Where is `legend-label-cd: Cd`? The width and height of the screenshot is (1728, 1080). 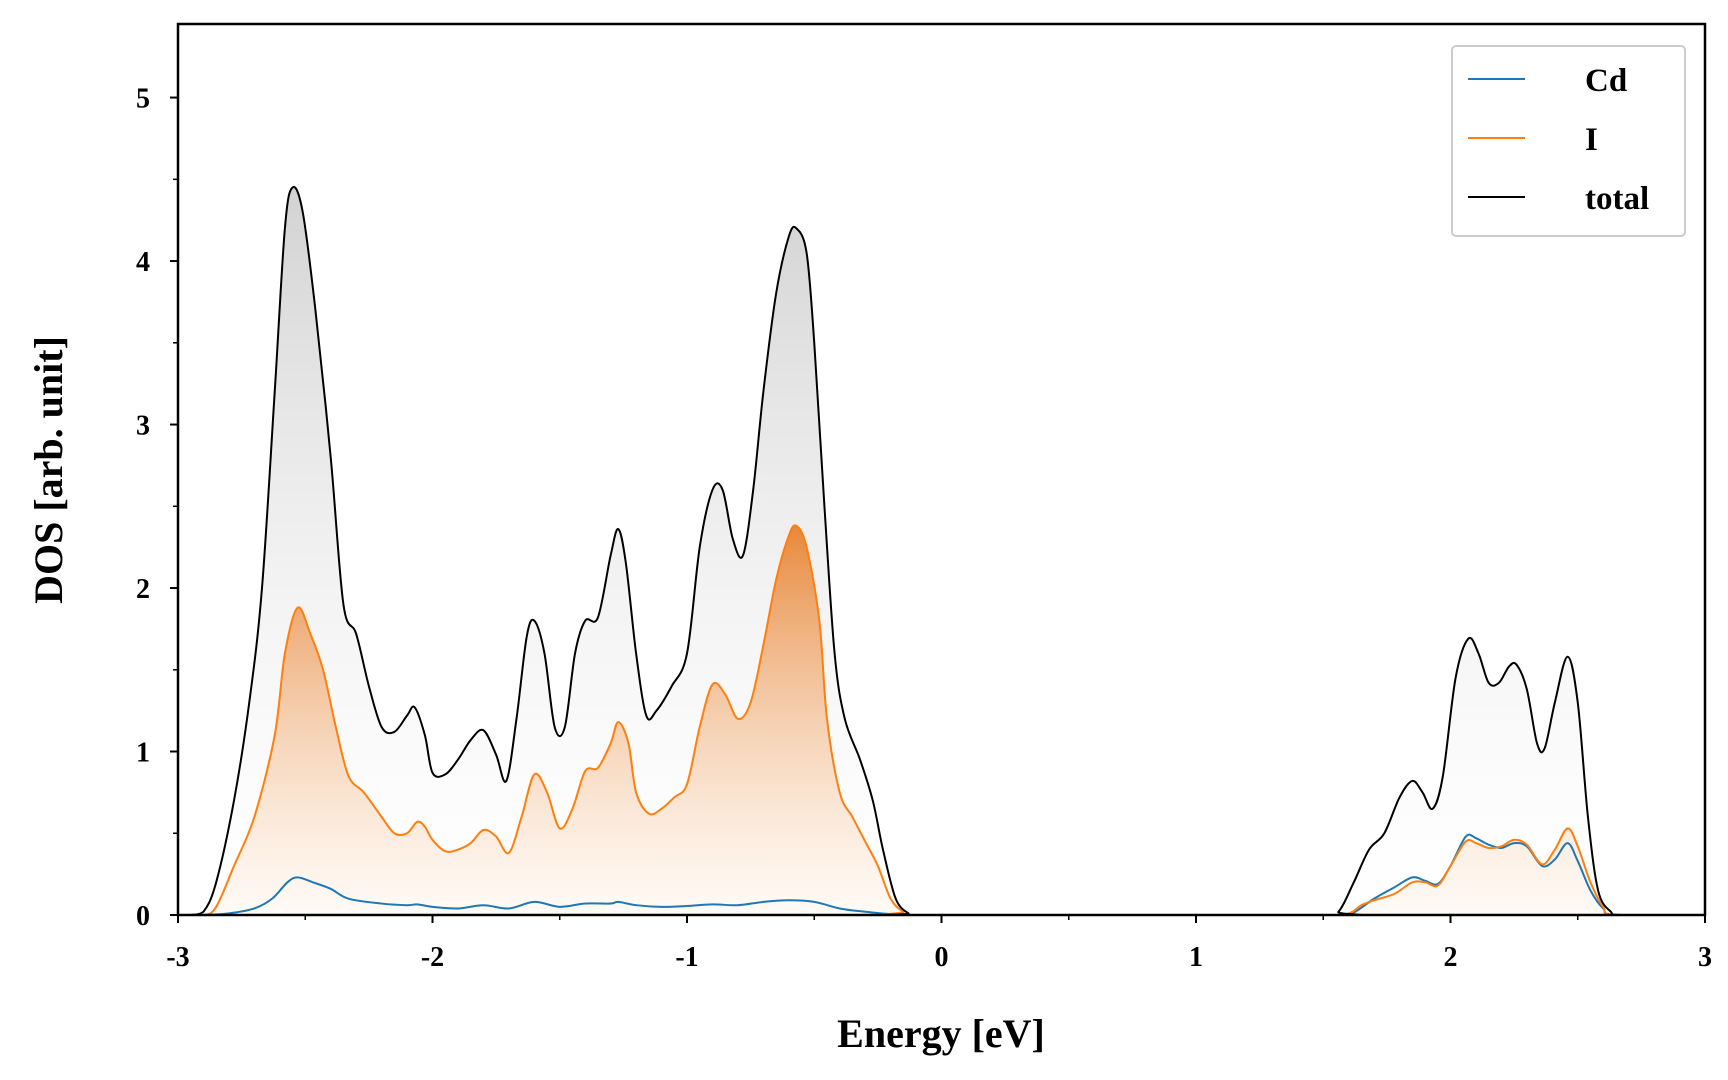 legend-label-cd: Cd is located at coordinates (1606, 81).